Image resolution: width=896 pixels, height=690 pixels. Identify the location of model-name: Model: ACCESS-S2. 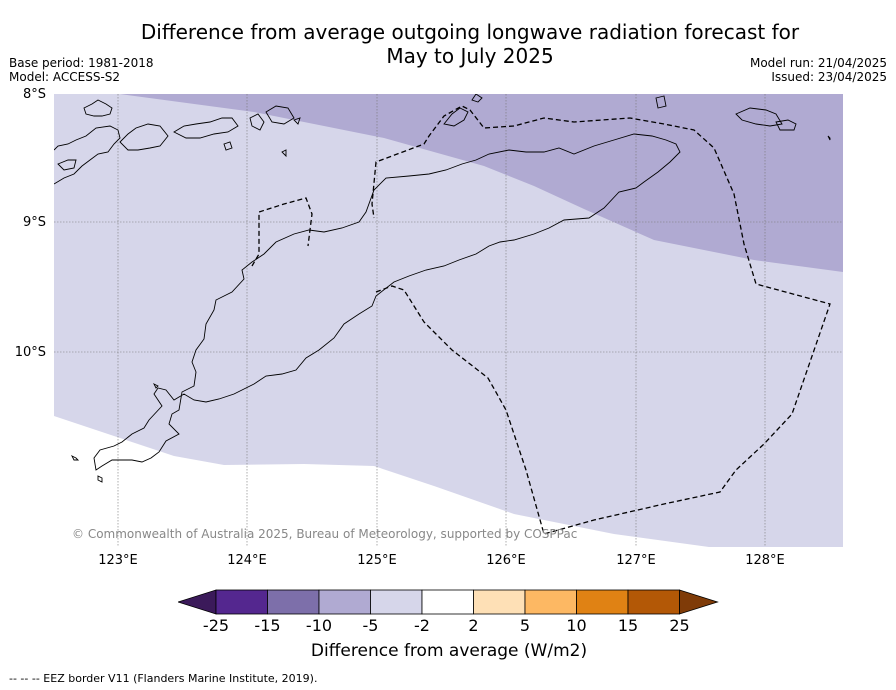
(65, 77).